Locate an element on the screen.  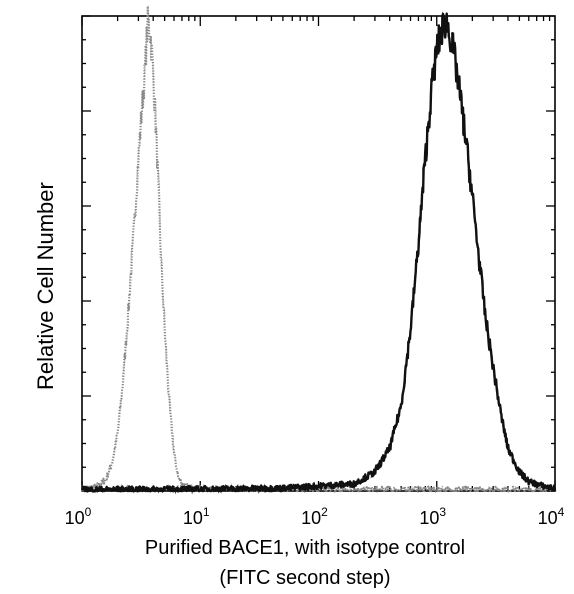
x-tick-label: 10¹ is located at coordinates (196, 516).